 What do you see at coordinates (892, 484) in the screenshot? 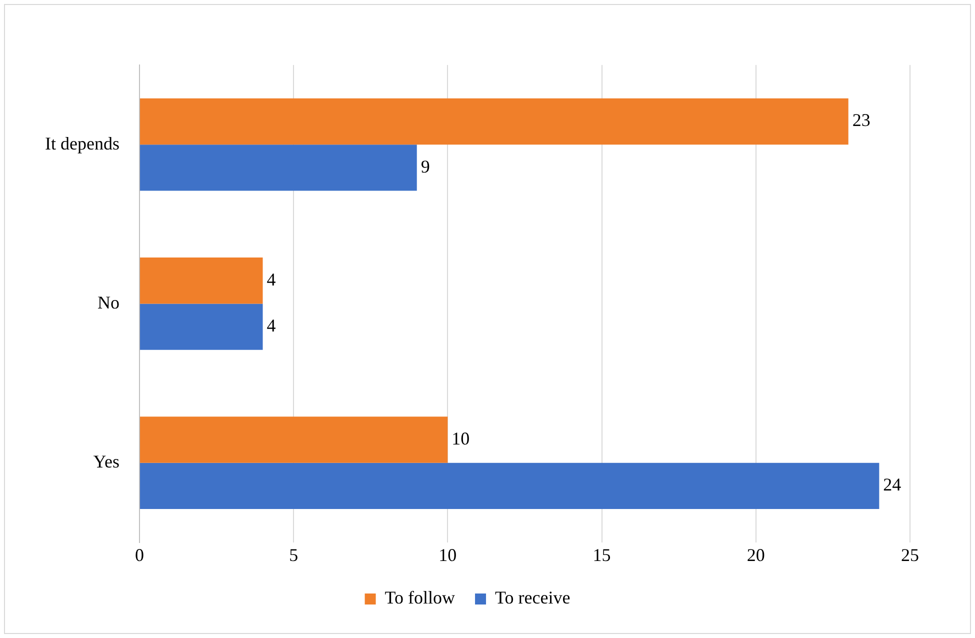
I see `data-label: 24` at bounding box center [892, 484].